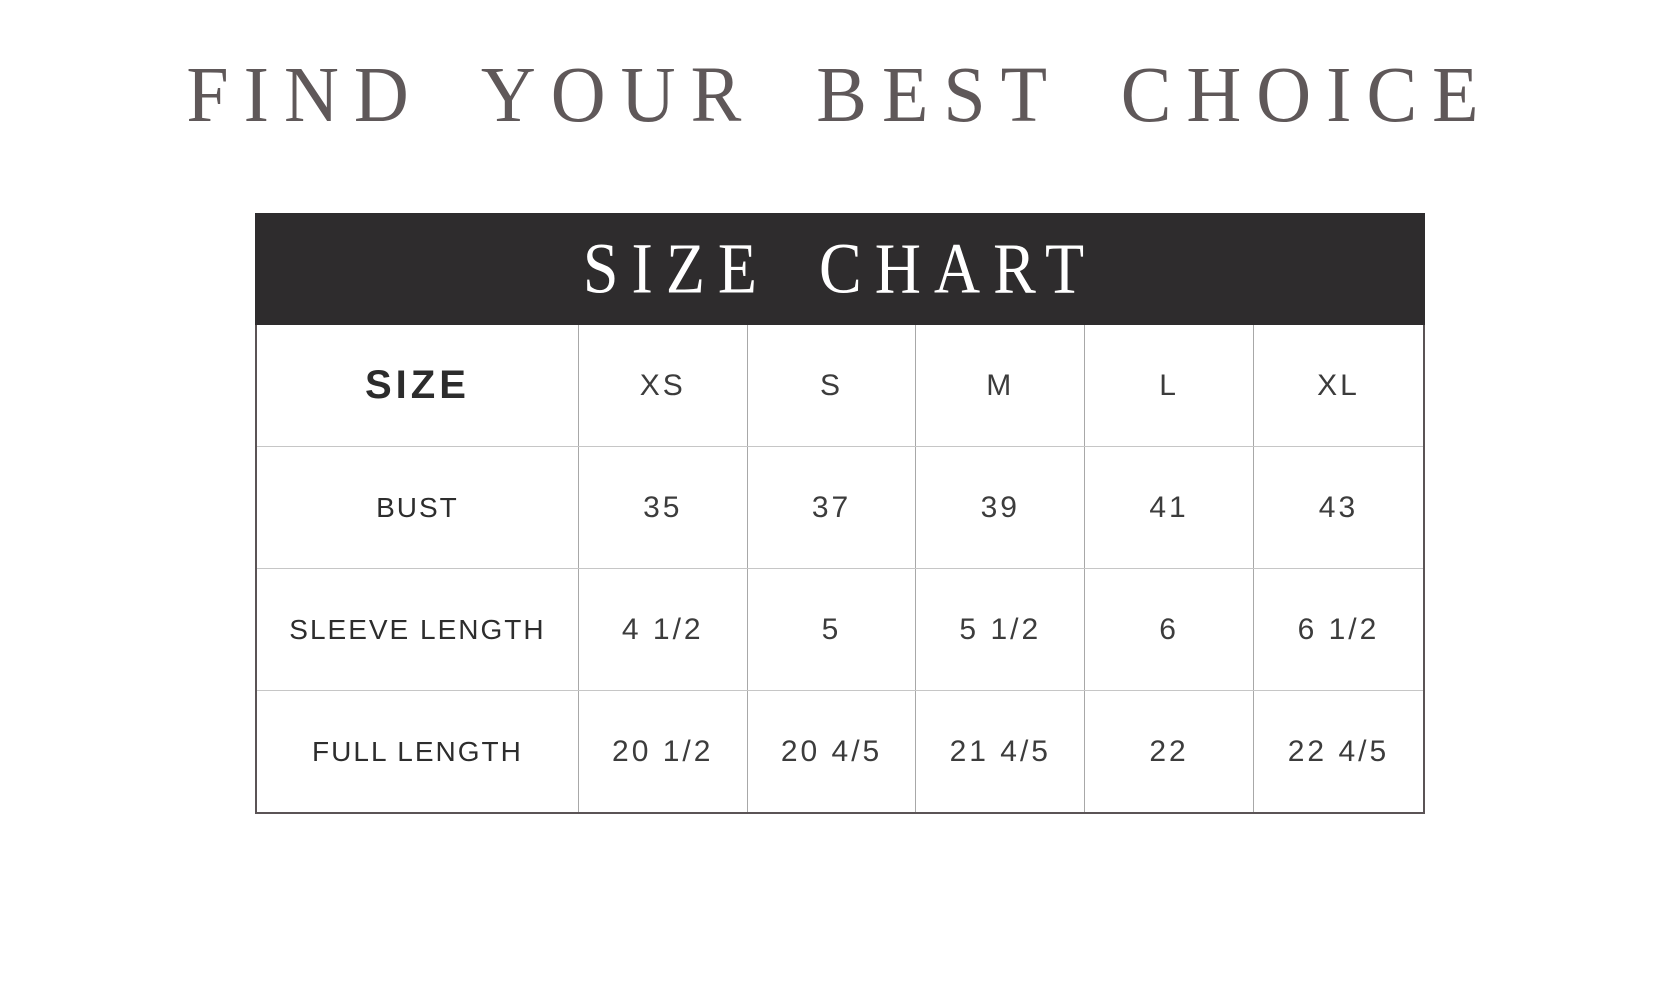 Image resolution: width=1680 pixels, height=1000 pixels. Describe the element at coordinates (831, 629) in the screenshot. I see `sleeve-length-value-s: 5` at that location.